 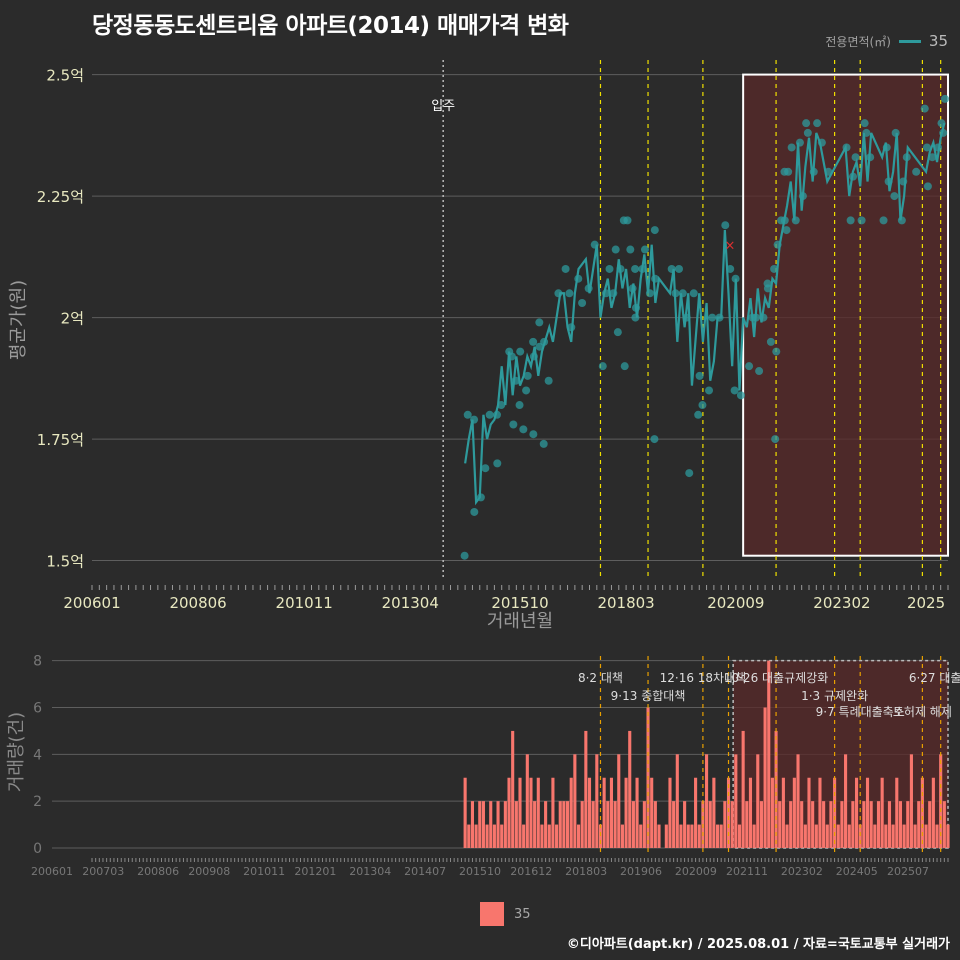 I want to click on policy-marker-label: 10·26 대출규제강화, so click(x=776, y=678).